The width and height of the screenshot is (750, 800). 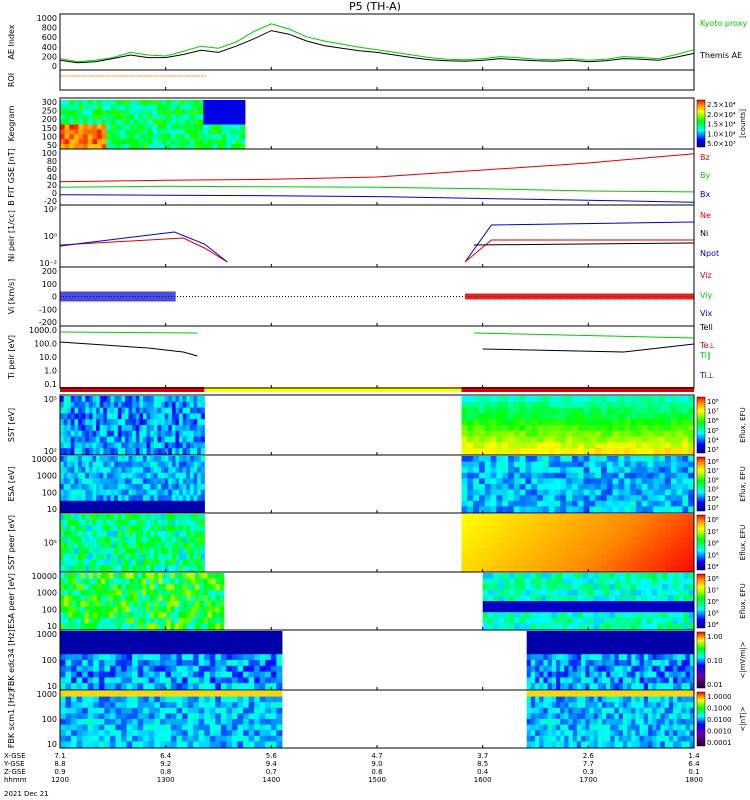 I want to click on bfield-series-by, so click(x=377, y=189).